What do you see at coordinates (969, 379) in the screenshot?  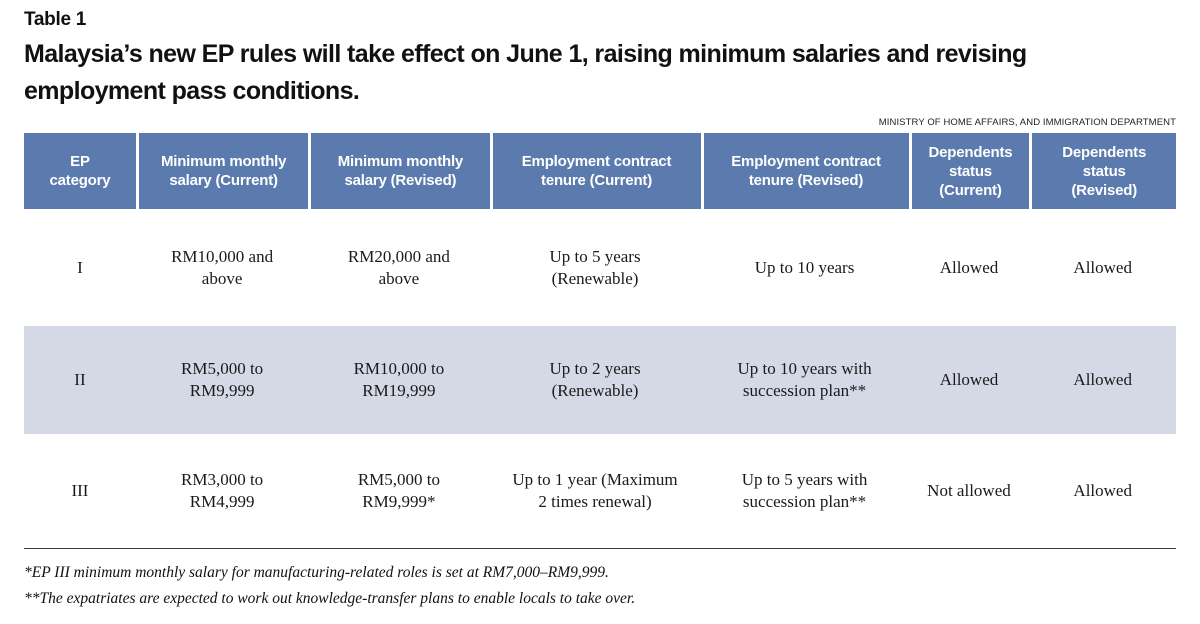 I see `cell-ep2-dependents-current: Allowed` at bounding box center [969, 379].